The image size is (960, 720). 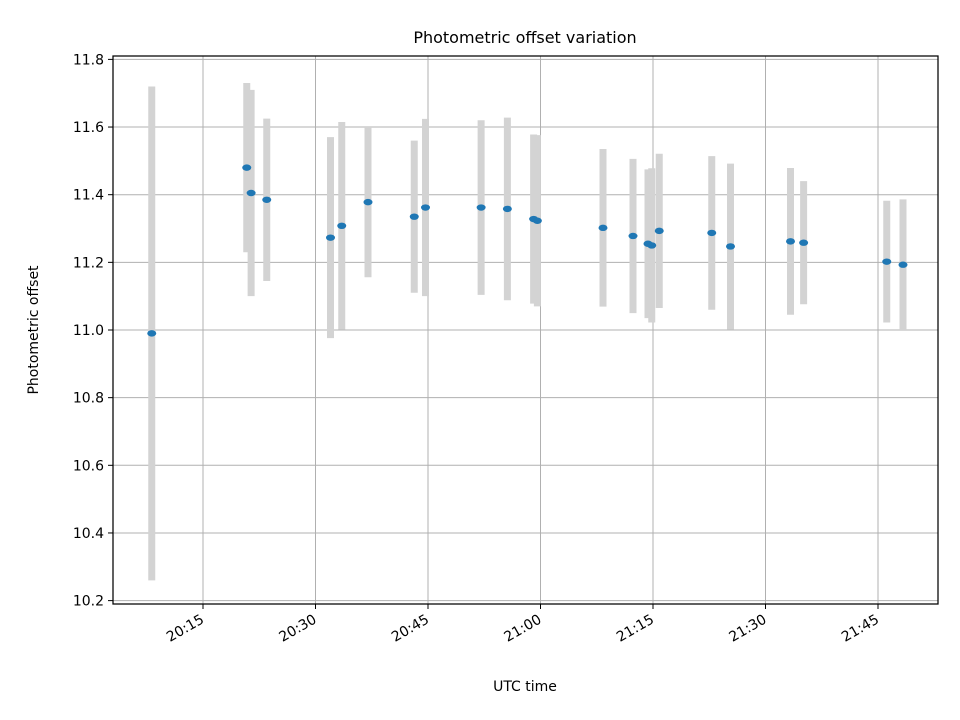 I want to click on y-tick-label: 10.8, so click(x=88, y=399).